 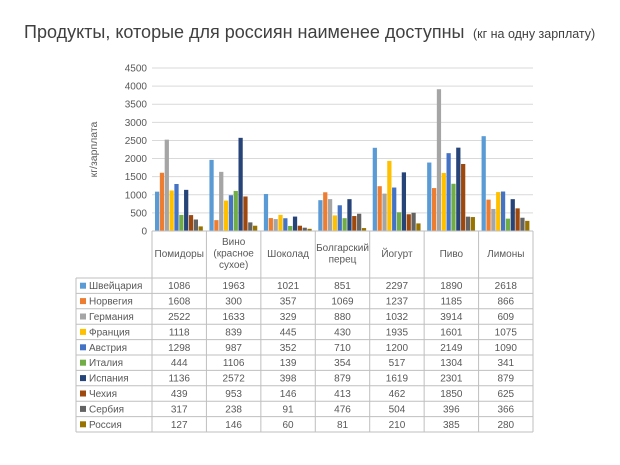 What do you see at coordinates (288, 254) in the screenshot?
I see `category-label: Шоколад` at bounding box center [288, 254].